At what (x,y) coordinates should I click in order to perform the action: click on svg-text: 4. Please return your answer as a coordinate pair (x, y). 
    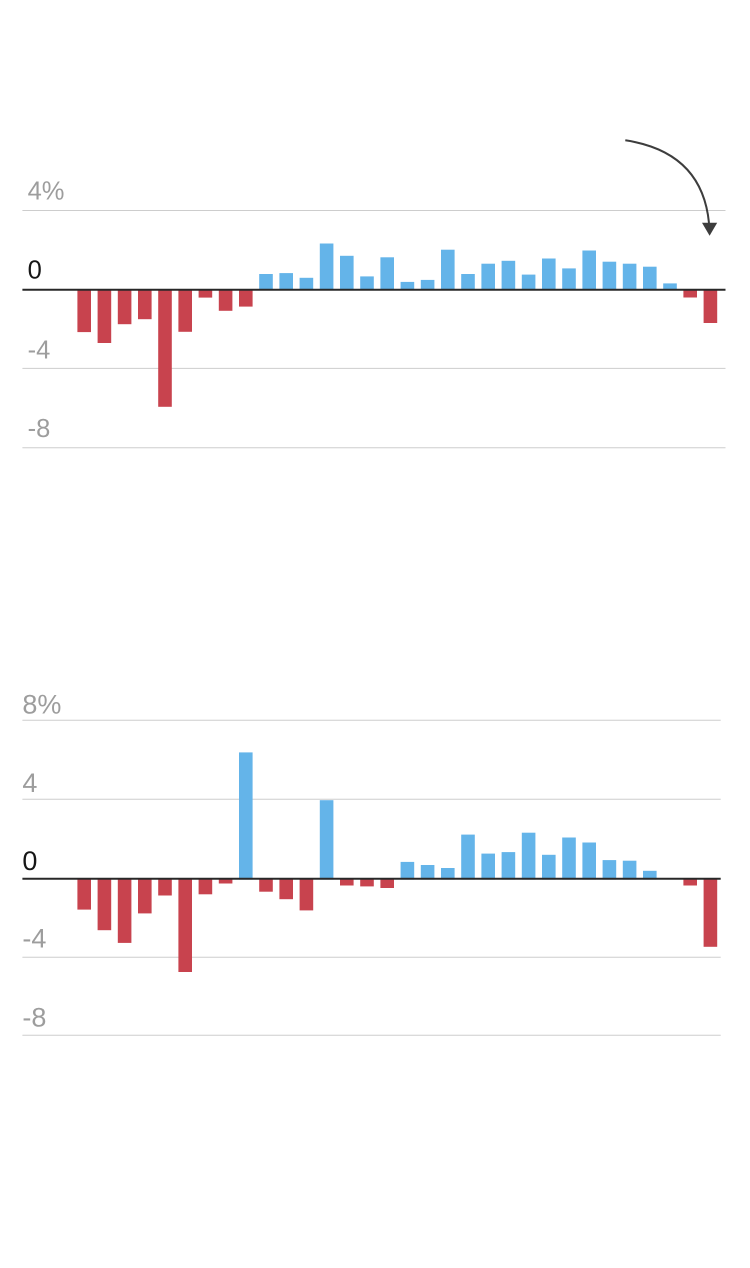
    Looking at the image, I should click on (29, 783).